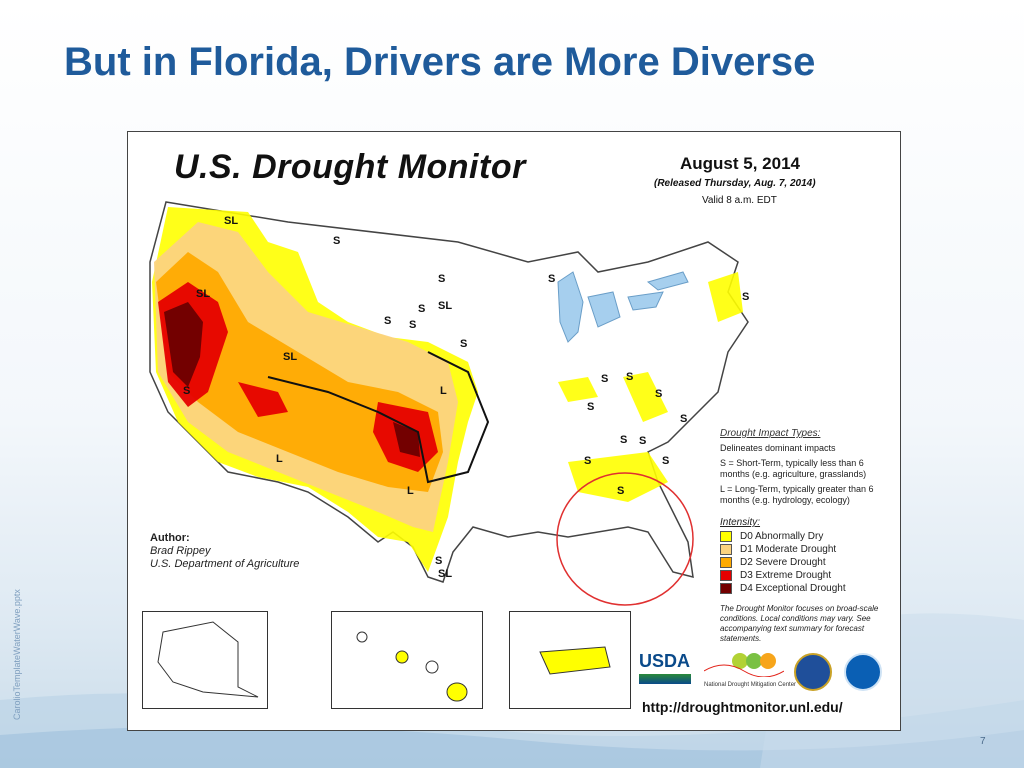 The image size is (1024, 768). Describe the element at coordinates (735, 183) in the screenshot. I see `release-date: (Released Thursday, Aug. 7, 2014)` at that location.